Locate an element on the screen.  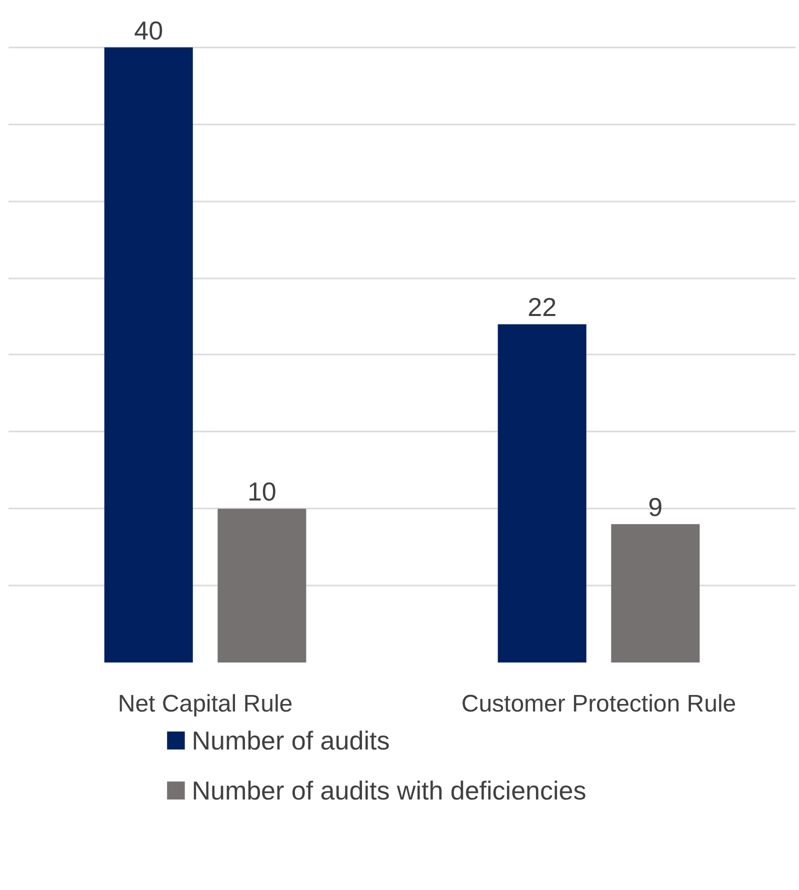
legend-label: Number of audits is located at coordinates (291, 741).